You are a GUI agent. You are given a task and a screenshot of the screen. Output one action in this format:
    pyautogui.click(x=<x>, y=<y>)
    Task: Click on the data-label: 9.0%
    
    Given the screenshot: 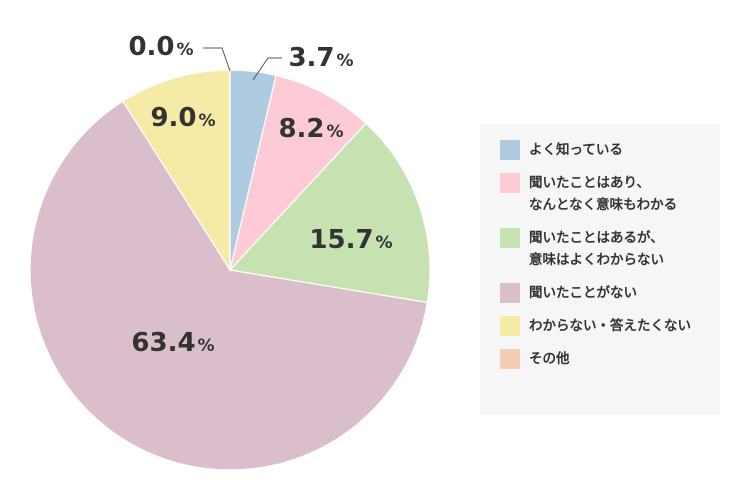 What is the action you would take?
    pyautogui.click(x=182, y=118)
    